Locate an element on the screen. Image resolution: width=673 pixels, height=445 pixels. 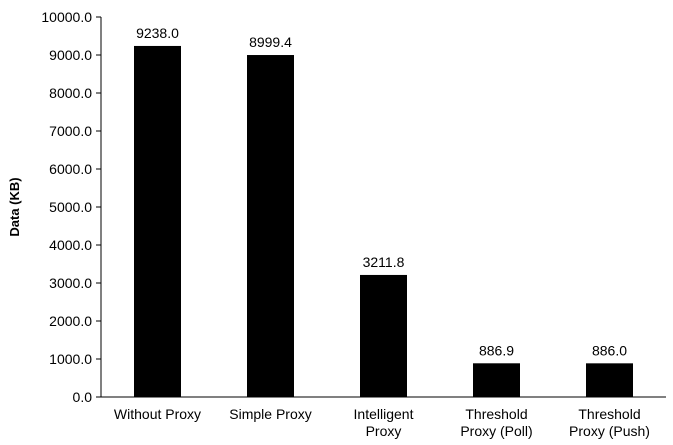
y-tick-label: 4000.0 is located at coordinates (70, 245).